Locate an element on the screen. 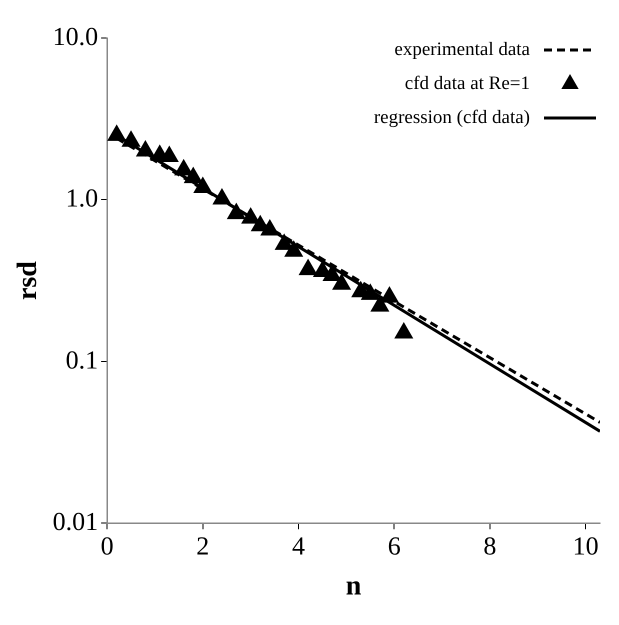  y-axis-title: rsd is located at coordinates (28, 280).